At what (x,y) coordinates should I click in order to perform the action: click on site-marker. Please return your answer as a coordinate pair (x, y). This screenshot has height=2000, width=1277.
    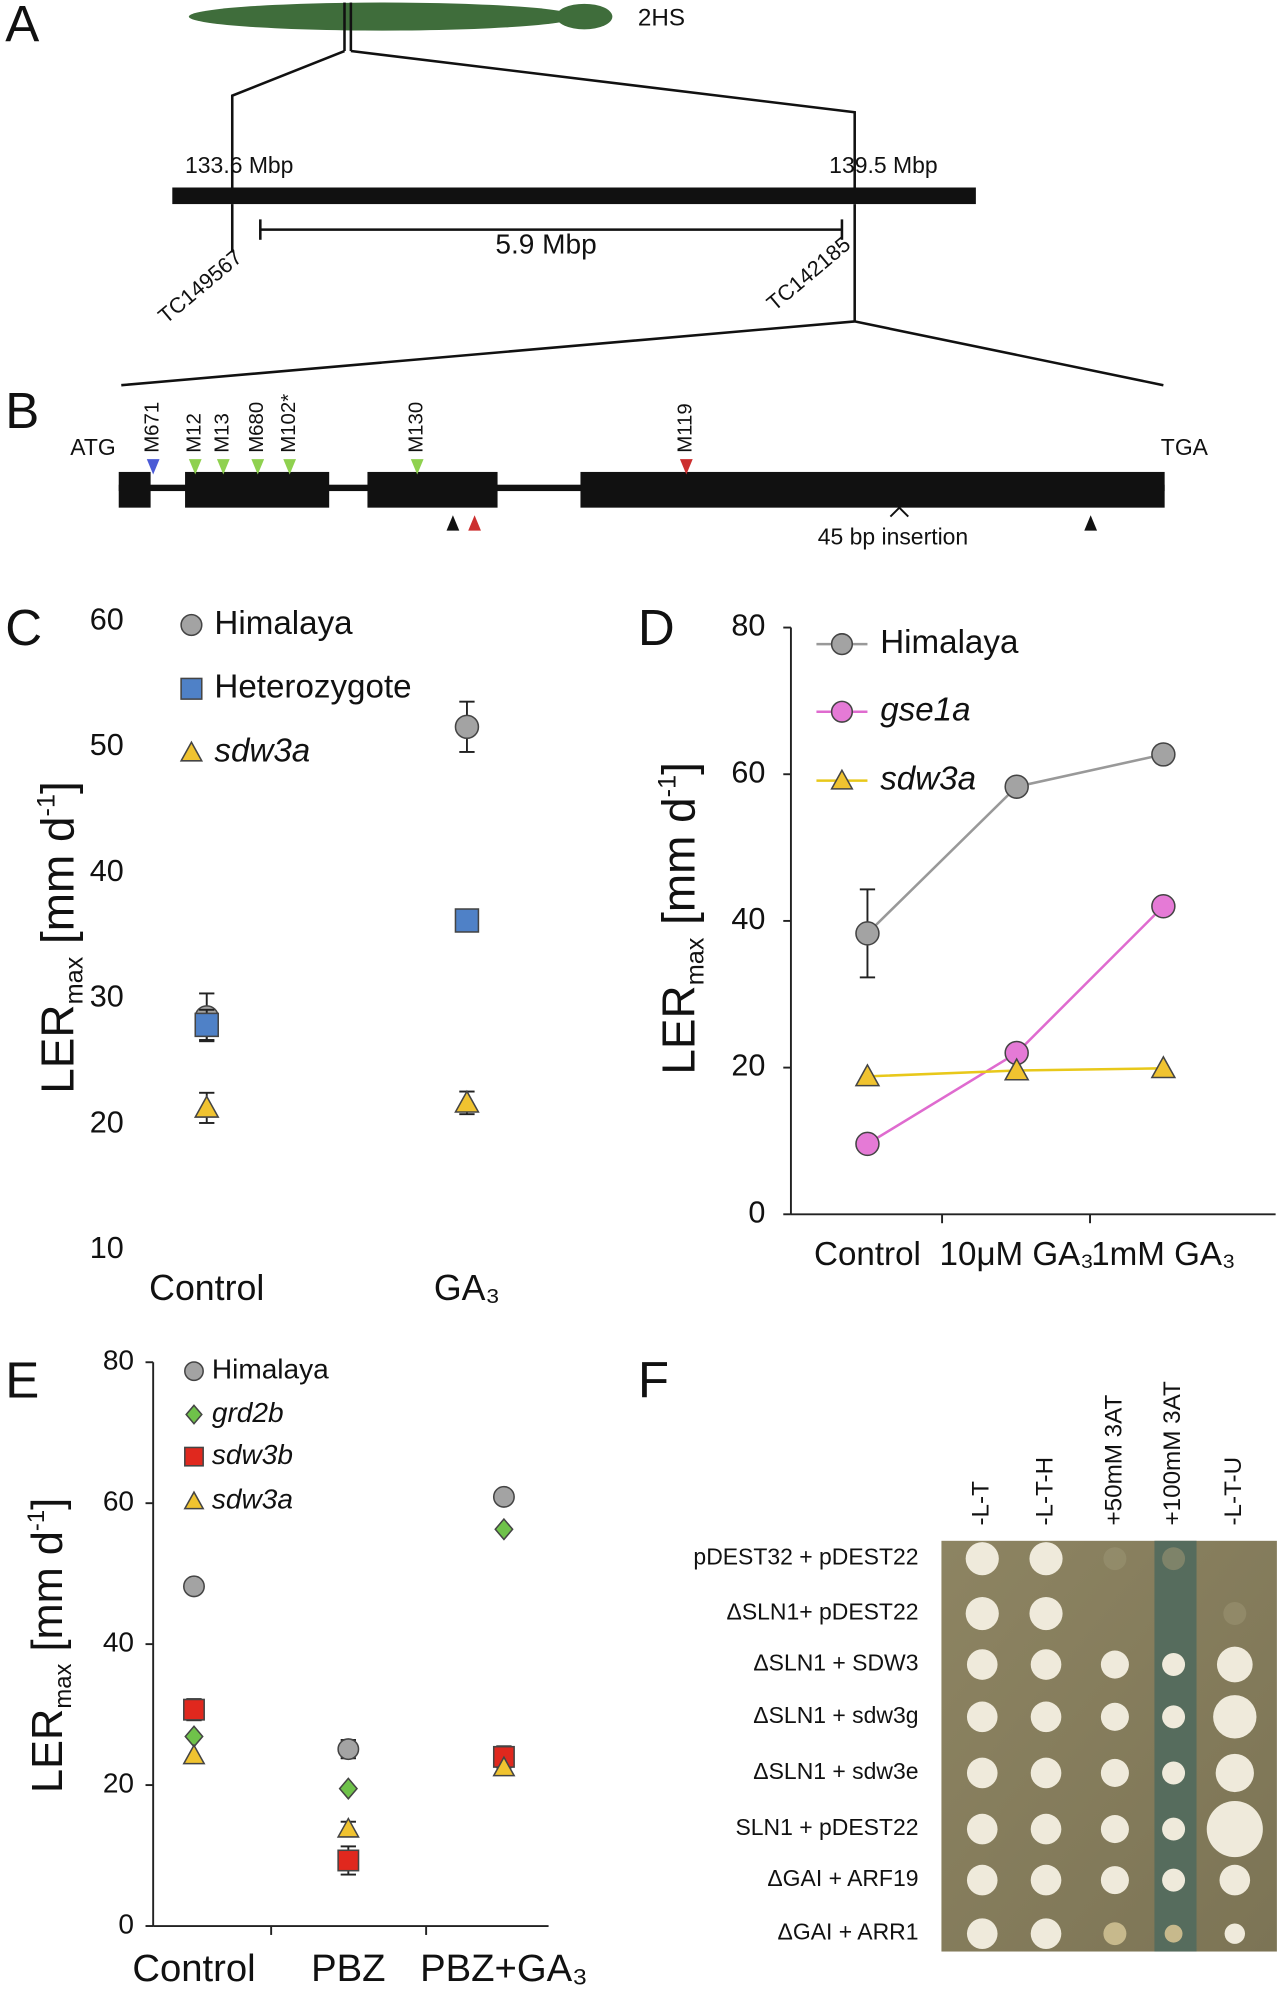
    Looking at the image, I should click on (1091, 523).